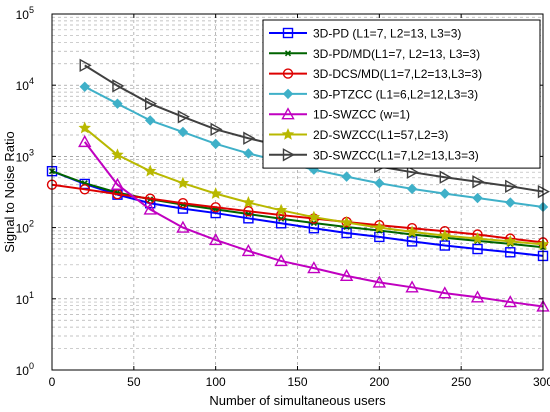 Image resolution: width=550 pixels, height=412 pixels. I want to click on legend-entry: 3D-PTZCC (L1=6,L2=12,L3=3), so click(373, 94).